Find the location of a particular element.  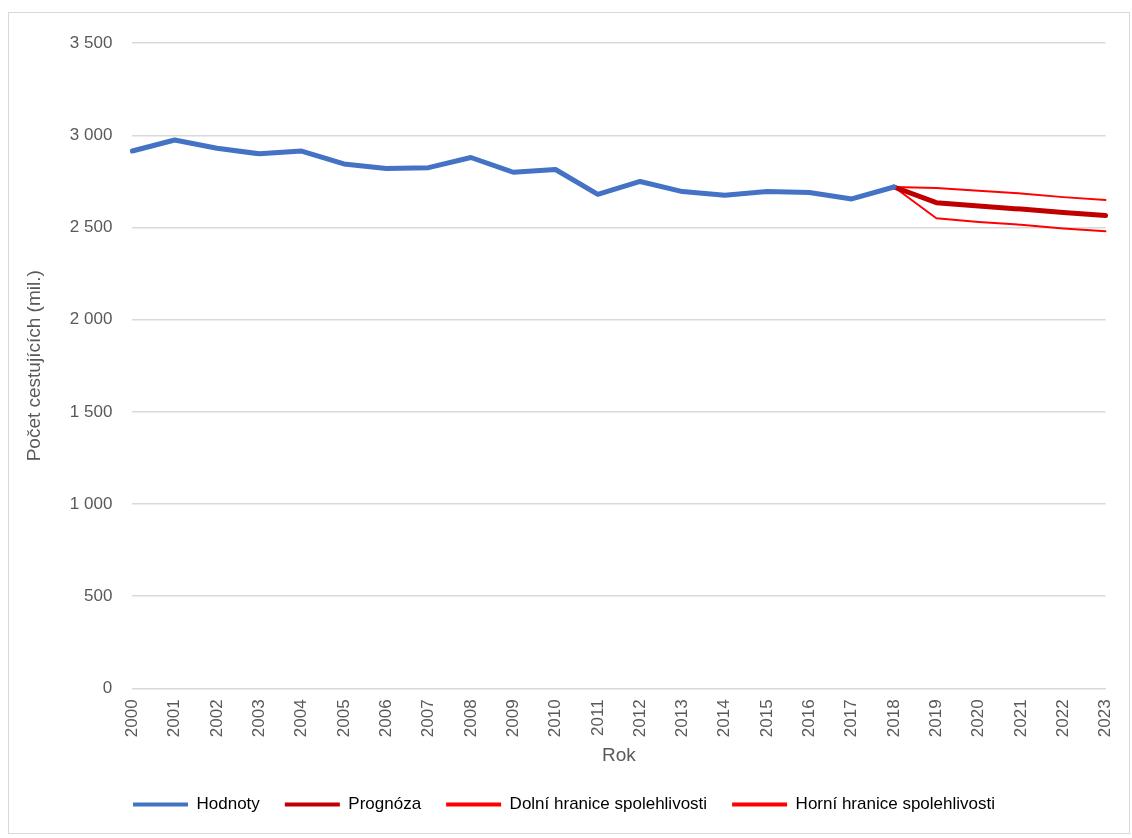

x-tick-label: 2022 is located at coordinates (1062, 718).